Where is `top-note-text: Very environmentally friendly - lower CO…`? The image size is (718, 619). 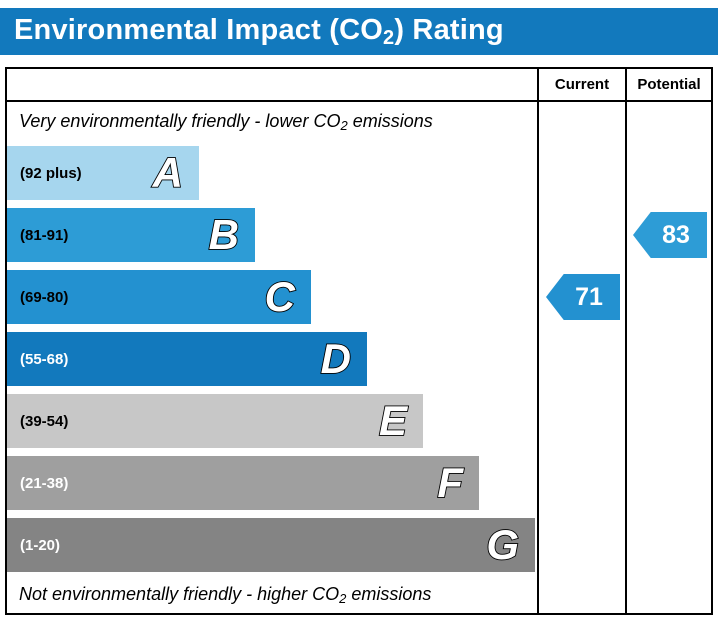 top-note-text: Very environmentally friendly - lower CO… is located at coordinates (226, 122).